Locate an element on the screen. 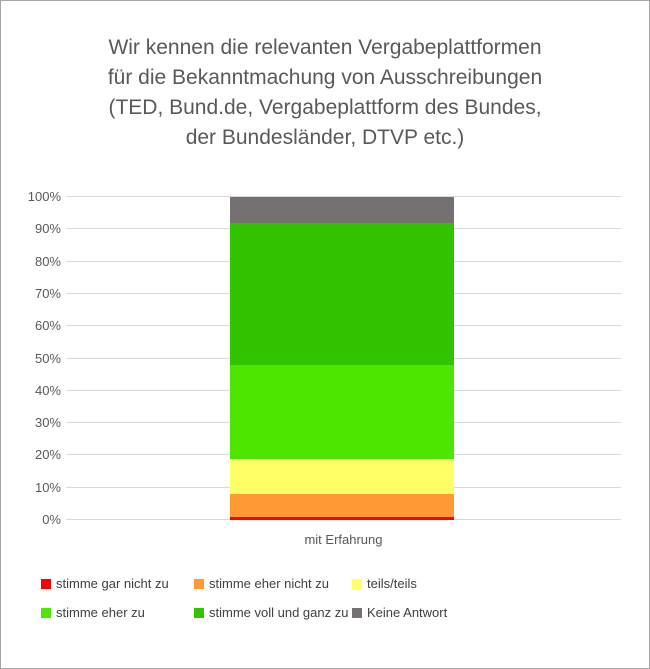 Image resolution: width=650 pixels, height=669 pixels. legend-item: teils/teils is located at coordinates (489, 583).